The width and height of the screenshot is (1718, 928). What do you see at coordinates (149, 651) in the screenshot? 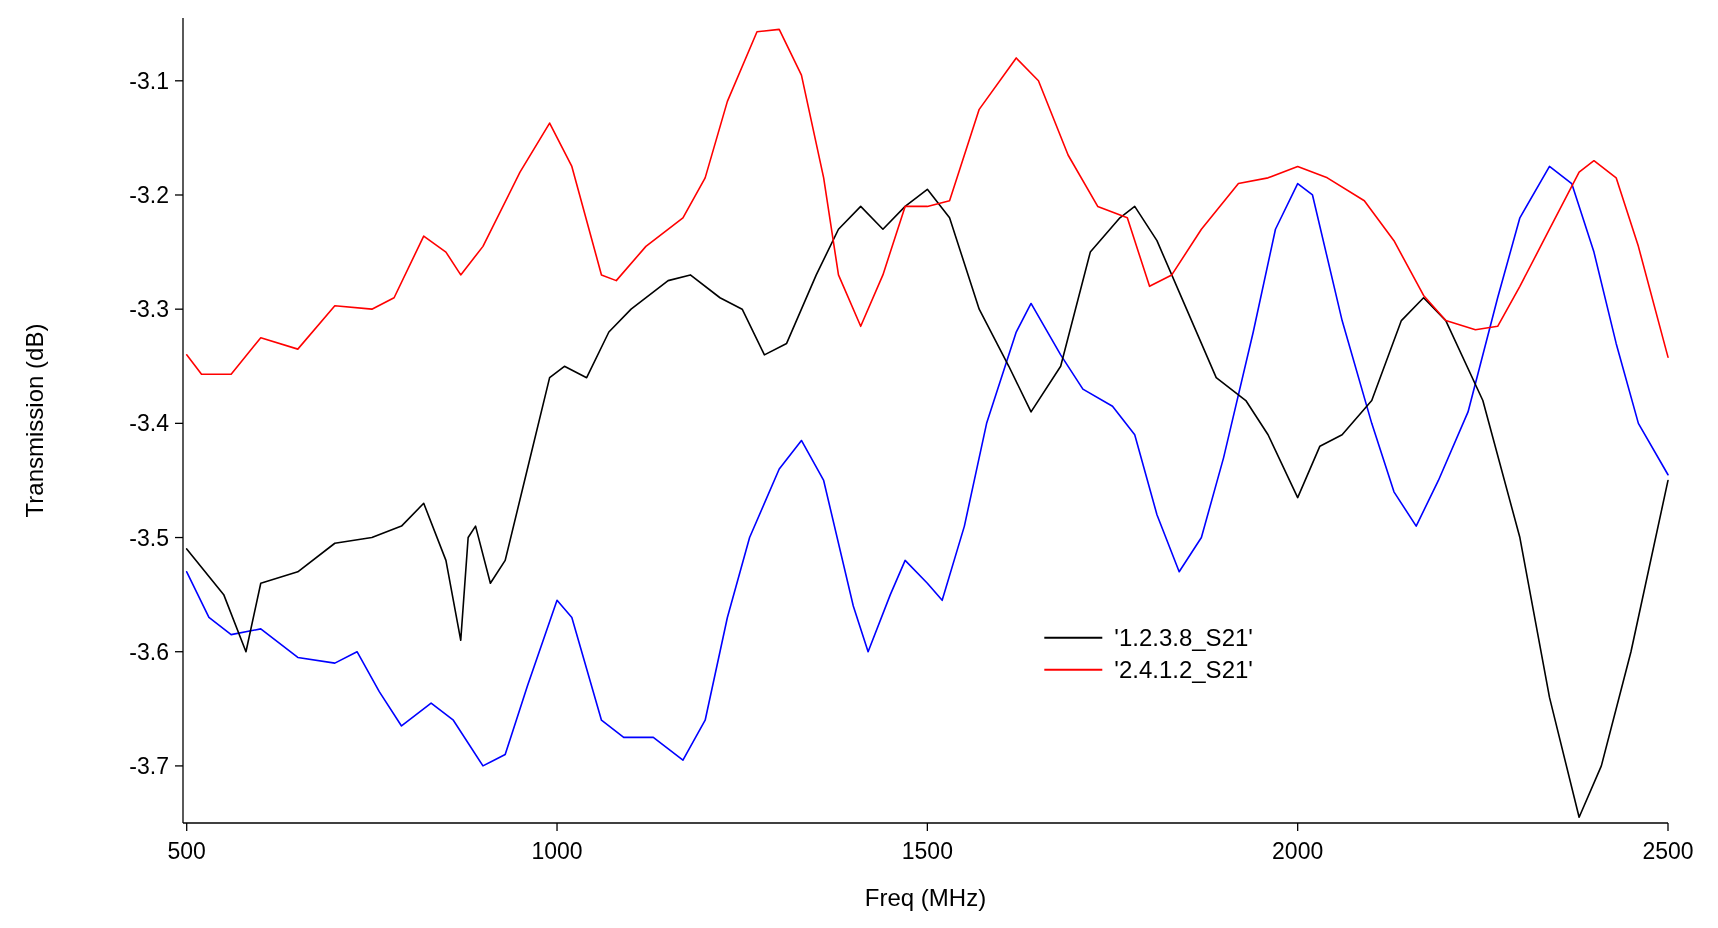
I see `y-tick-label: -3.6` at bounding box center [149, 651].